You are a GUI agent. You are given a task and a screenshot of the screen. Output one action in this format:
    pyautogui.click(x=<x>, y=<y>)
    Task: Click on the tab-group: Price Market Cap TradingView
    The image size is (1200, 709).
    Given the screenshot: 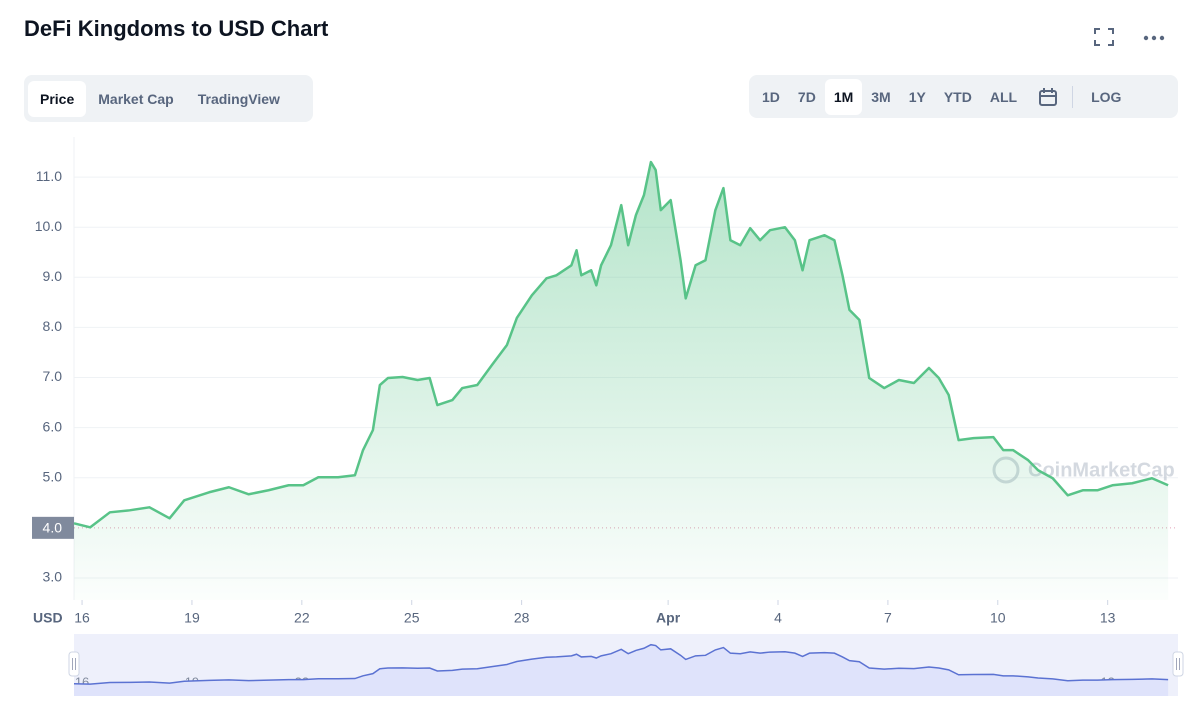 What is the action you would take?
    pyautogui.click(x=168, y=98)
    